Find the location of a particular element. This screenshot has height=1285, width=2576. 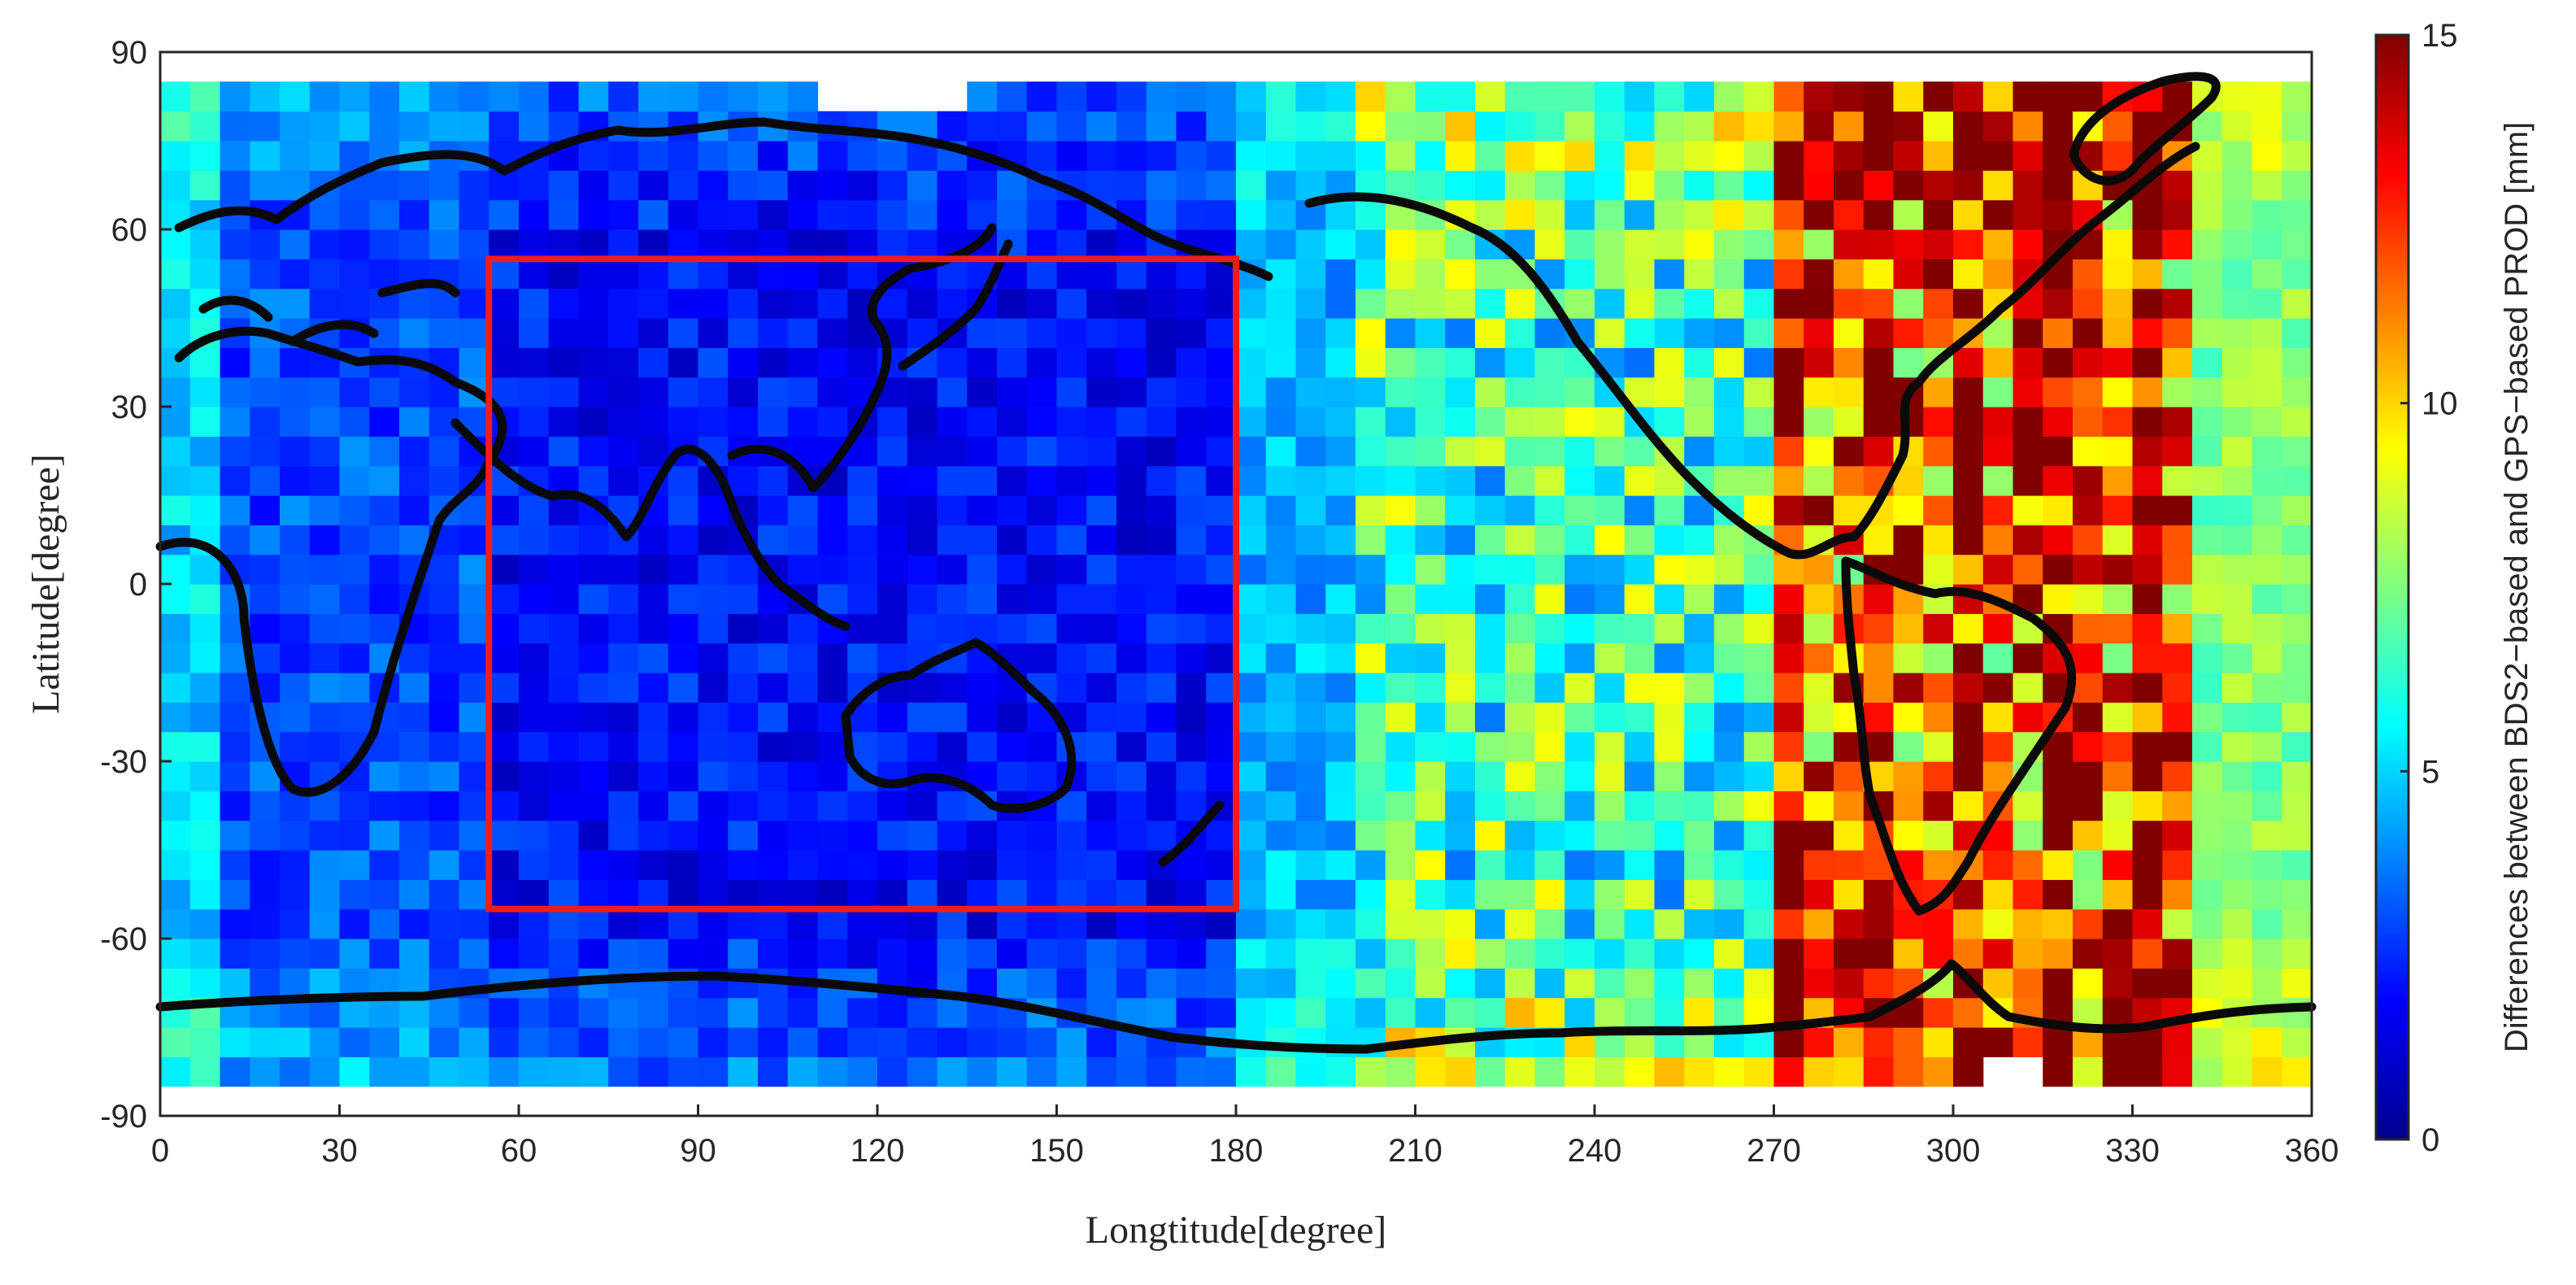

coastline-south-america is located at coordinates (1959, 736).